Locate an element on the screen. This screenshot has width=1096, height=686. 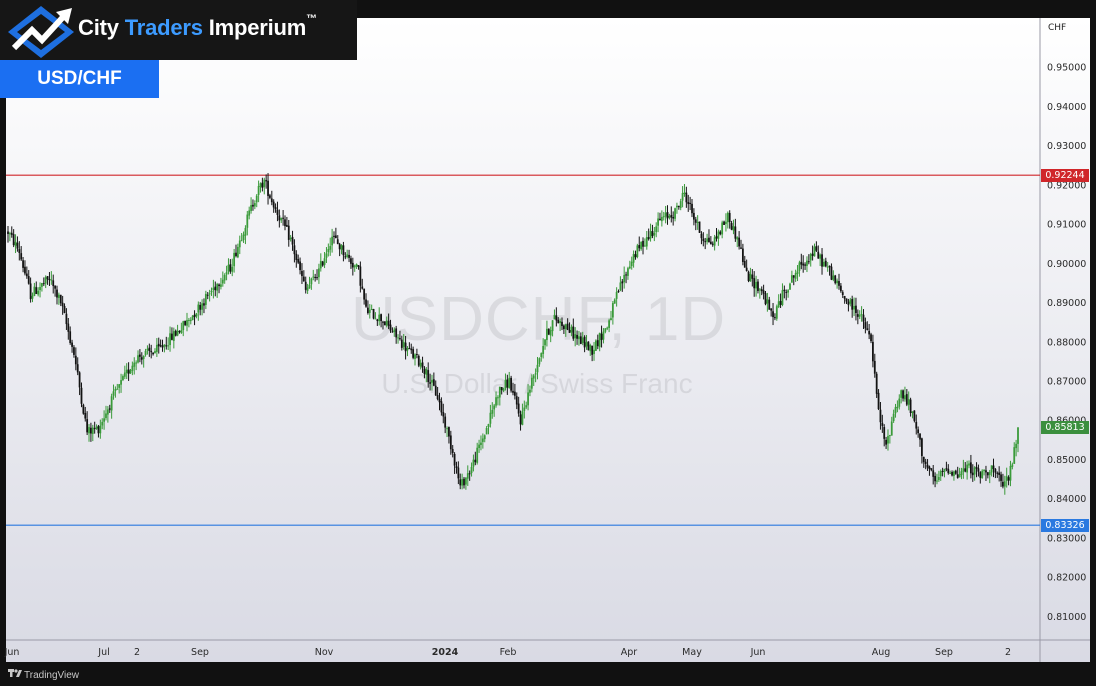
brand-name-accent: Traders is located at coordinates (163, 27).